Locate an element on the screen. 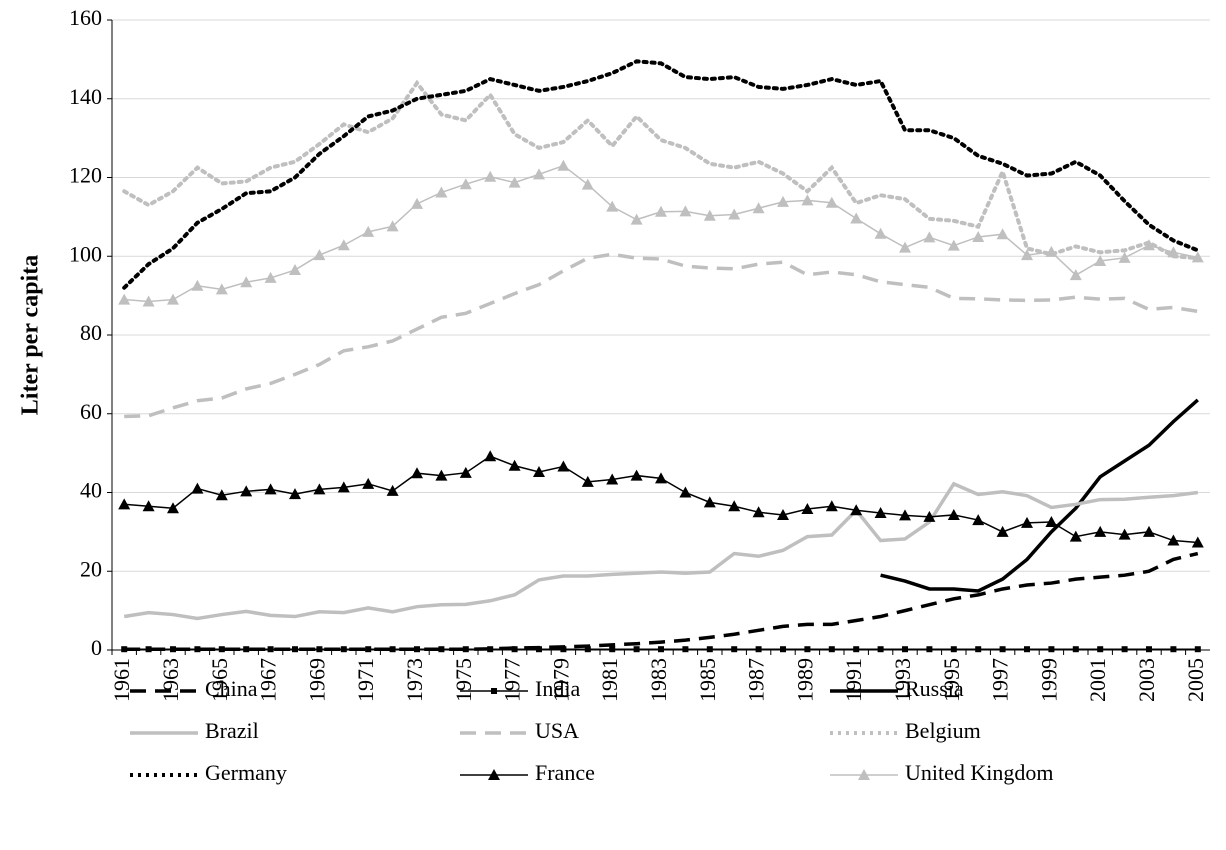  legend-label: United Kingdom is located at coordinates (979, 772).